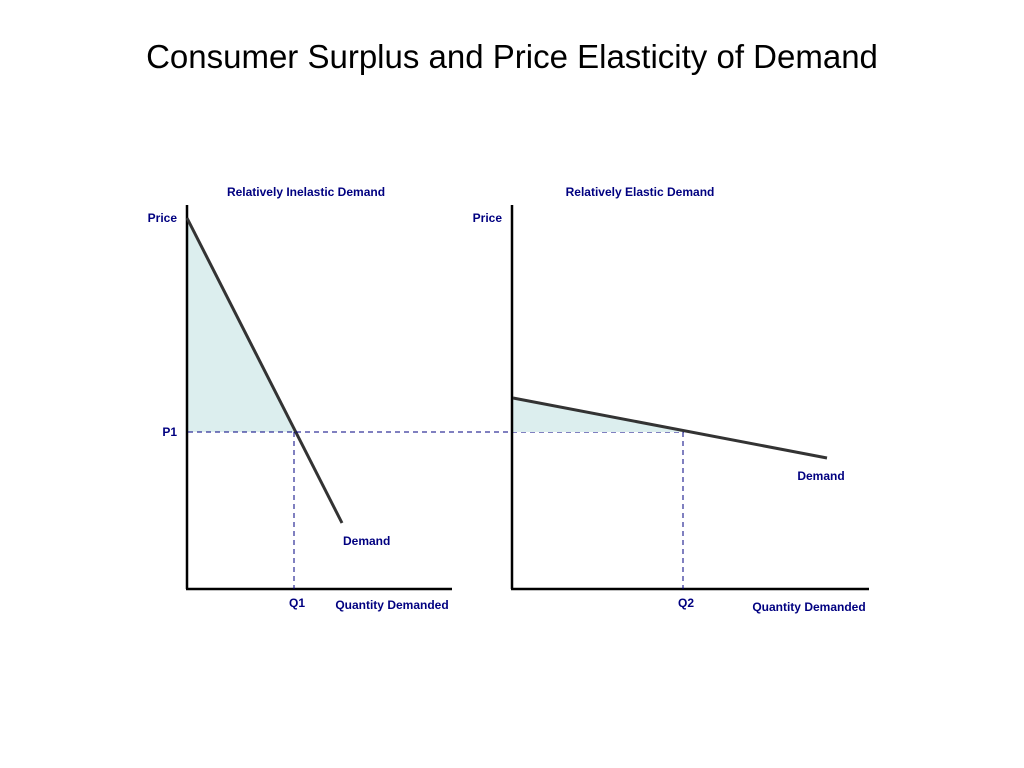 The height and width of the screenshot is (768, 1024). I want to click on price-axis-label-elastic: Price, so click(488, 218).